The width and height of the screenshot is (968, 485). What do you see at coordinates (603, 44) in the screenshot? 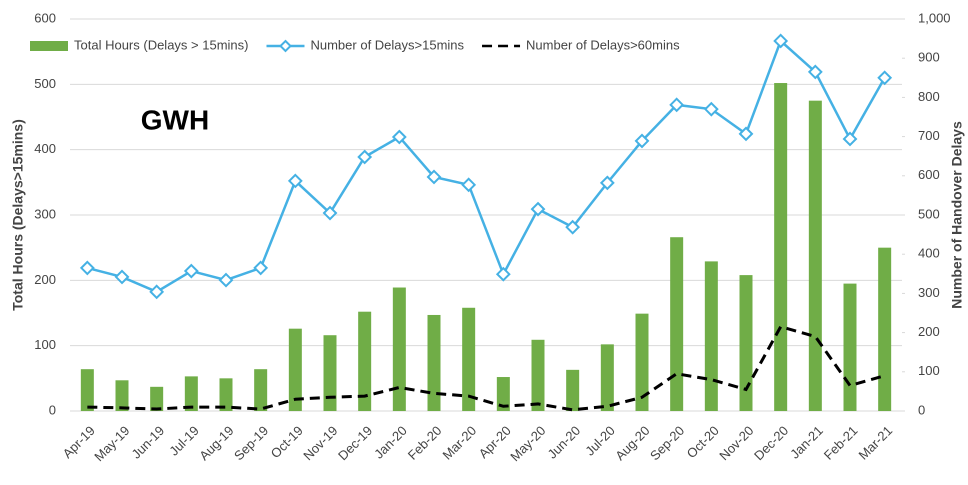
I see `legend-label: Number of Delays>60mins` at bounding box center [603, 44].